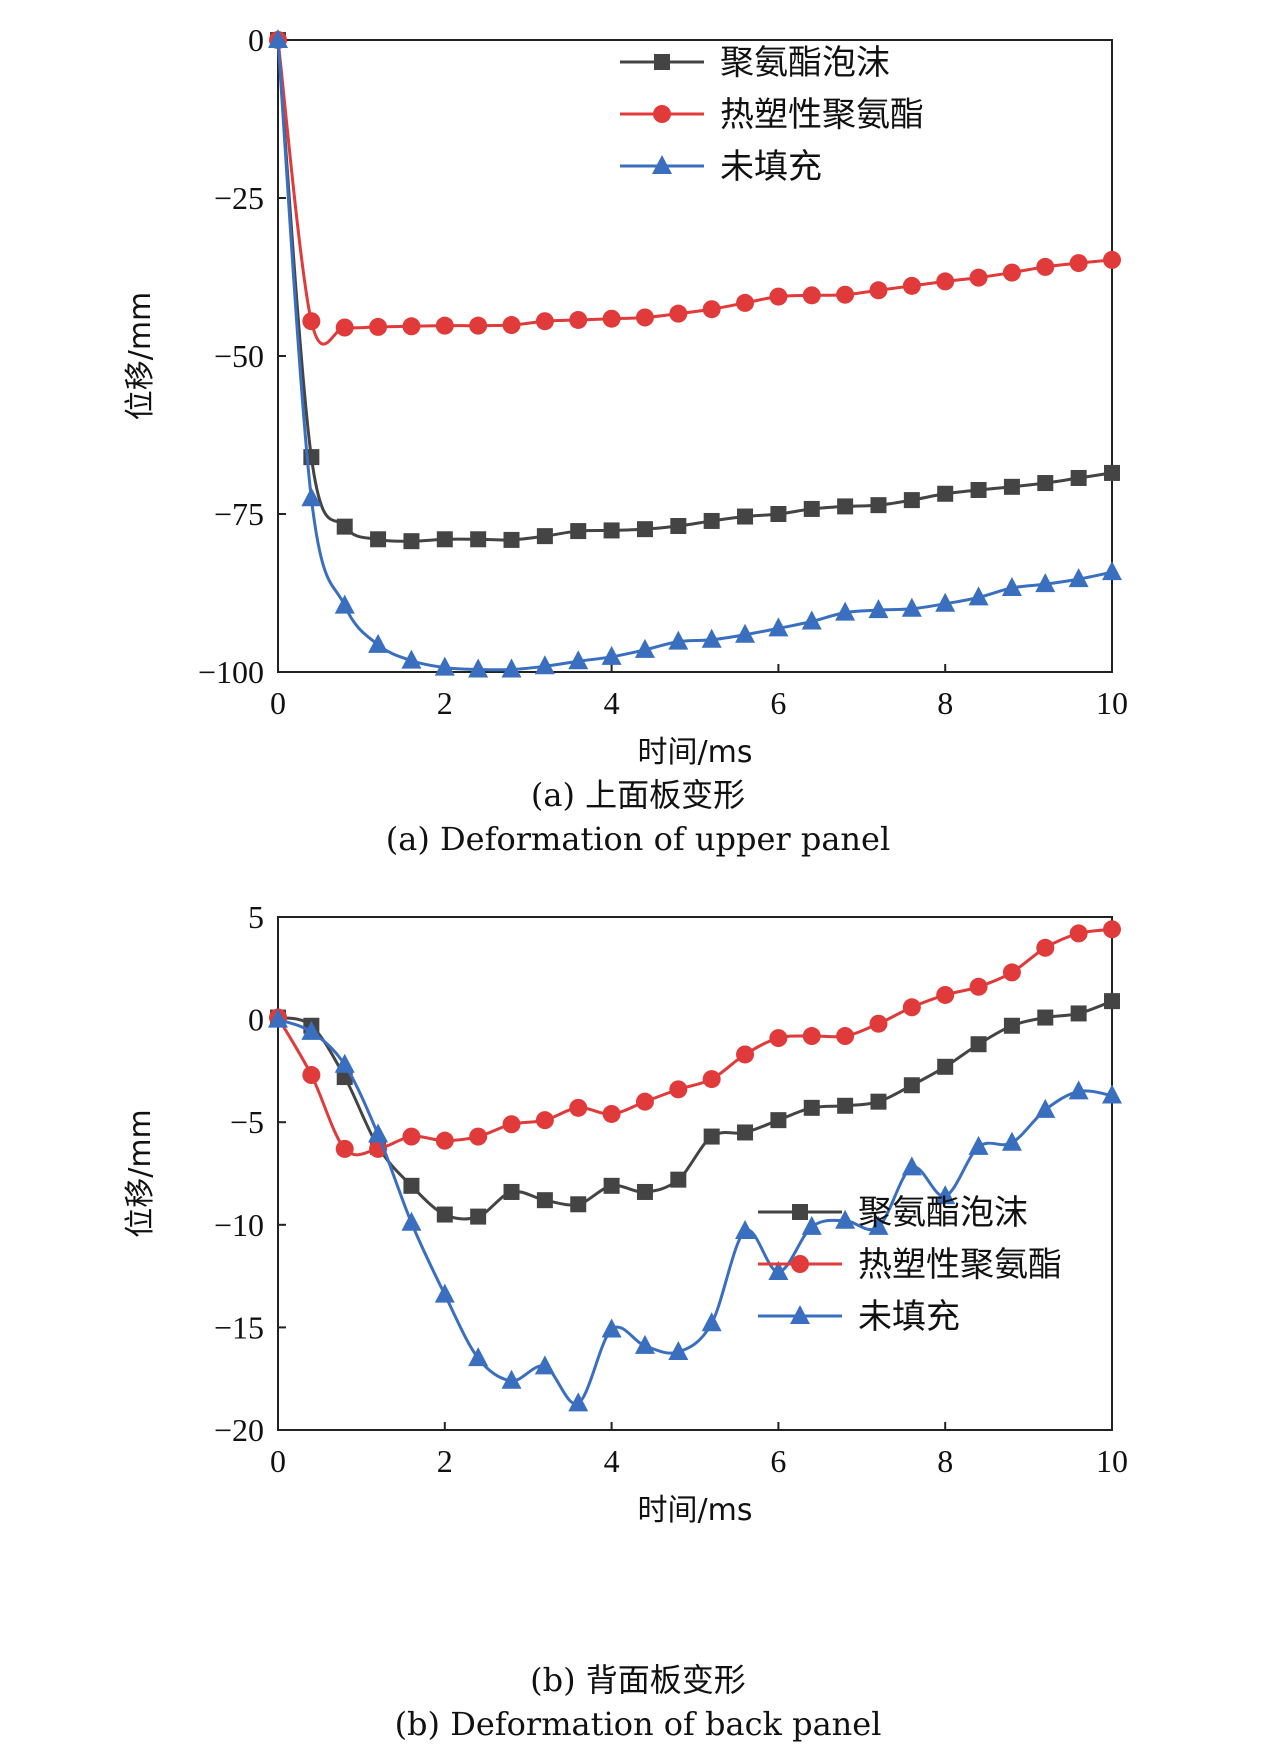 The image size is (1276, 1761). What do you see at coordinates (256, 917) in the screenshot?
I see `y-tick-label: 5` at bounding box center [256, 917].